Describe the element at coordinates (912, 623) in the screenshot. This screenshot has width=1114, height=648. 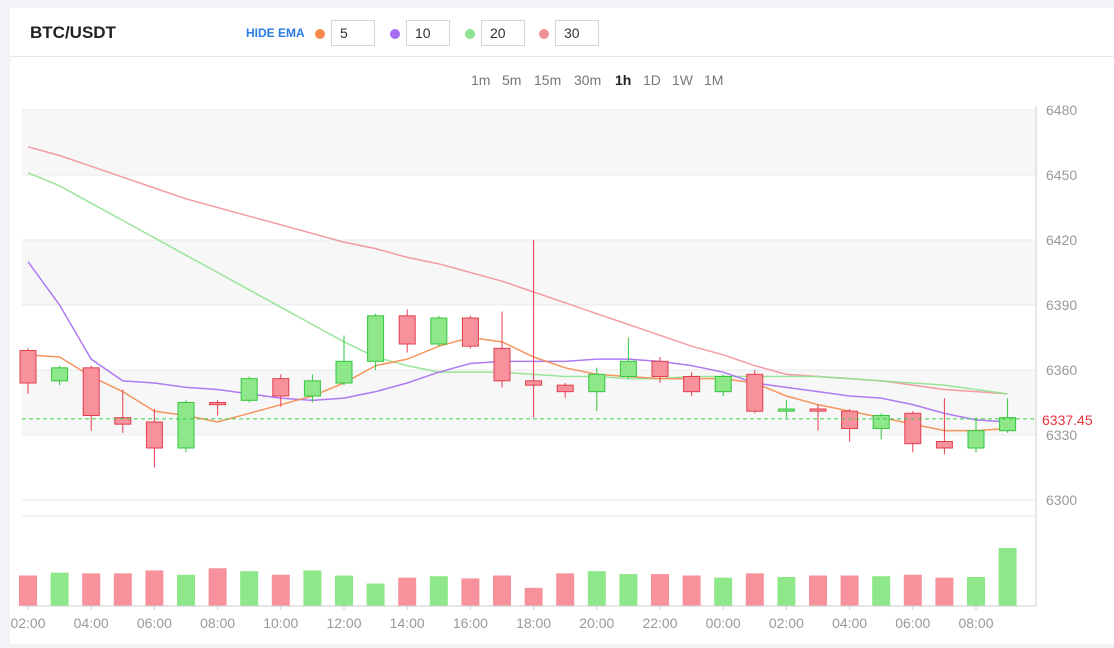
I see `x-tick-label: 06:00` at that location.